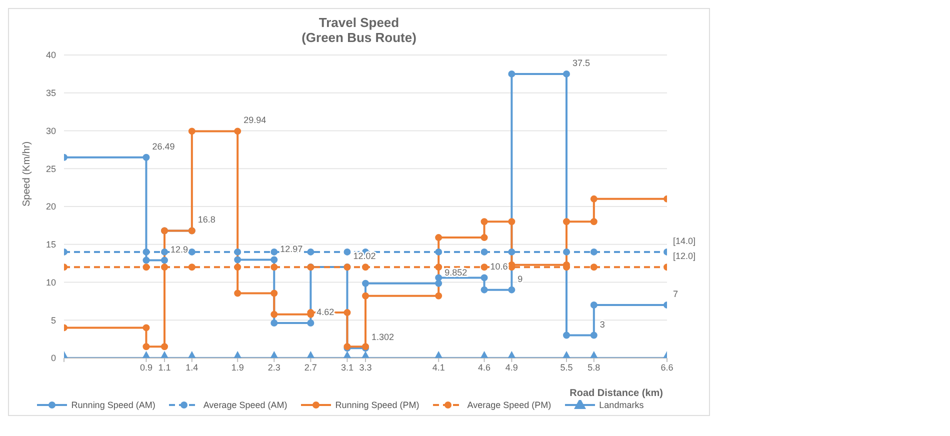 The image size is (950, 436). What do you see at coordinates (684, 241) in the screenshot?
I see `data-label: [14.0]` at bounding box center [684, 241].